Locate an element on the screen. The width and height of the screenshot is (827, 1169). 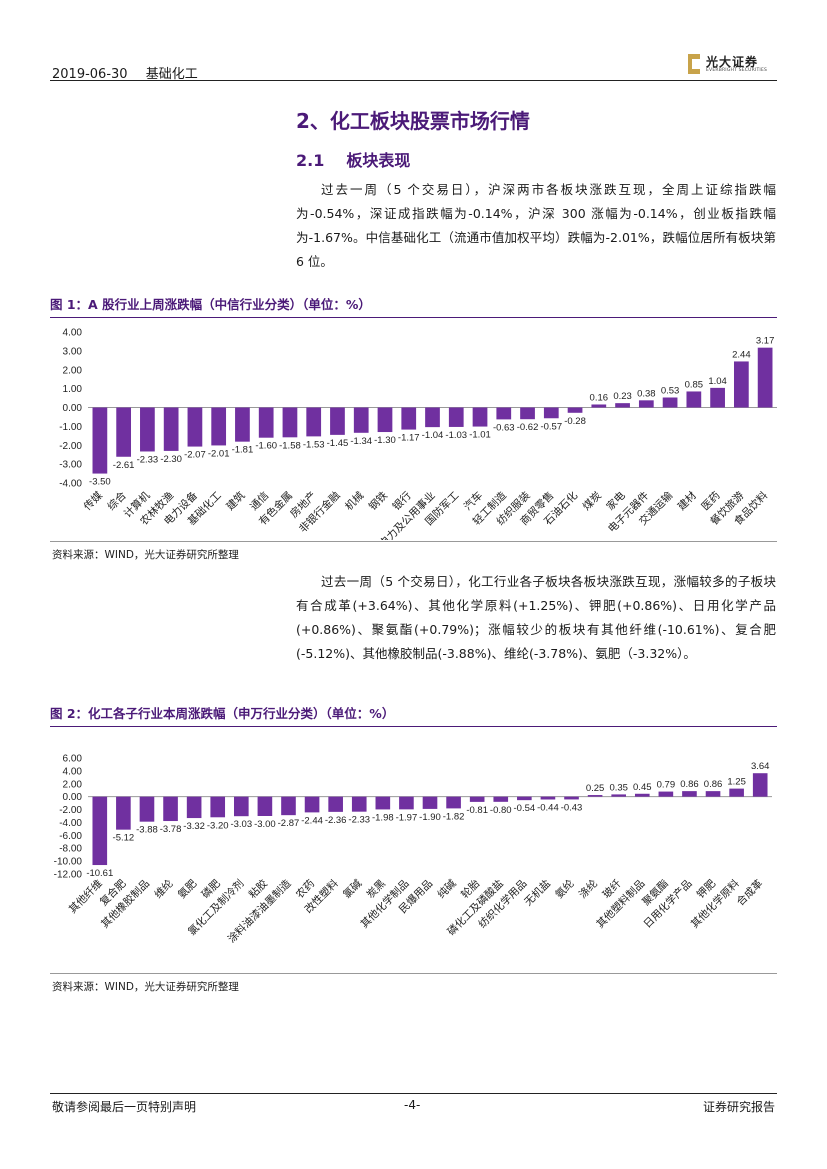
fig1-data-label-15: -1.03 is located at coordinates (456, 435).